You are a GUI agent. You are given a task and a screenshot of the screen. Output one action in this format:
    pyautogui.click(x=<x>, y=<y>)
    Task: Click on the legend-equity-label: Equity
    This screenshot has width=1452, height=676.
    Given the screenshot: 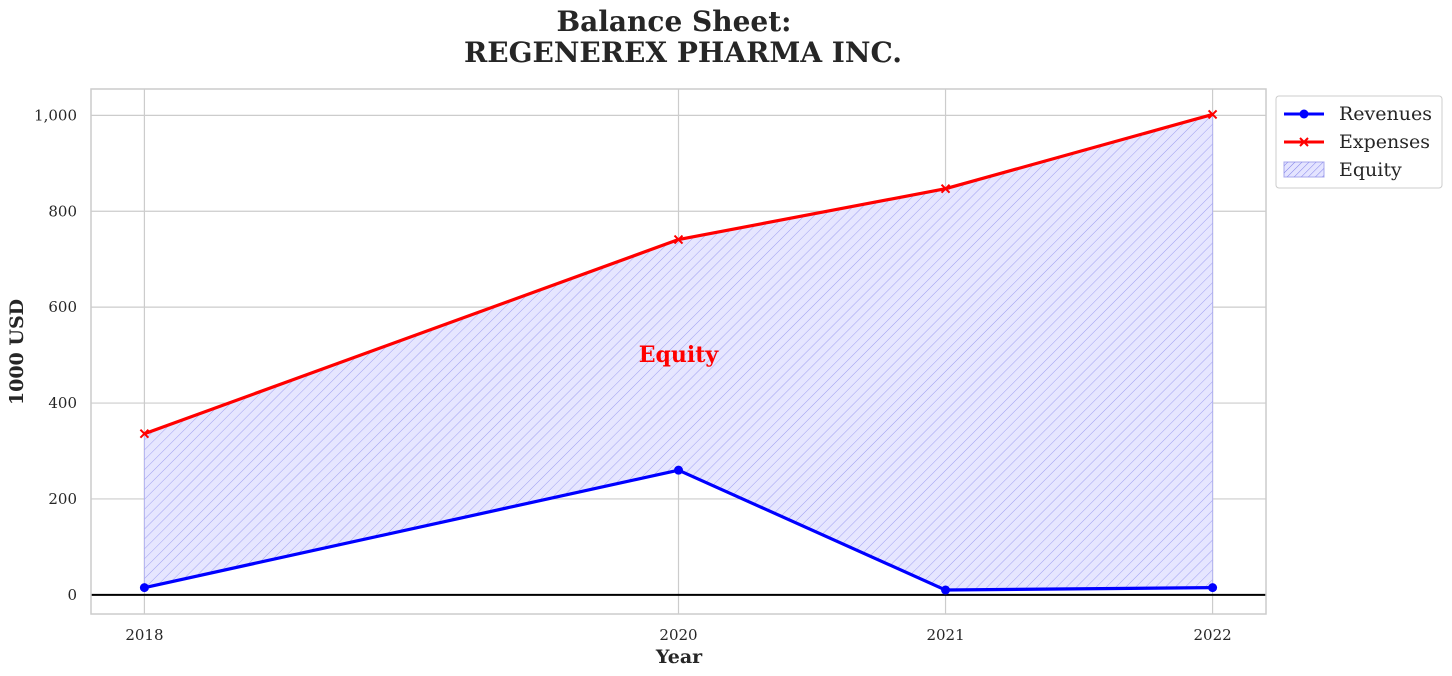 What is the action you would take?
    pyautogui.click(x=1370, y=170)
    